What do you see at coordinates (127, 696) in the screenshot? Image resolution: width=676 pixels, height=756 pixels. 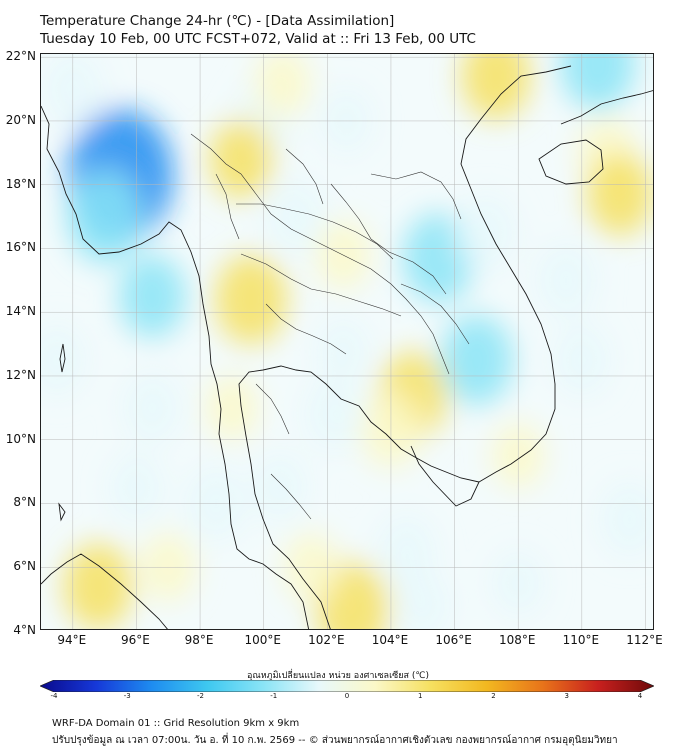 I see `colorbar-tick-1: -3` at bounding box center [127, 696].